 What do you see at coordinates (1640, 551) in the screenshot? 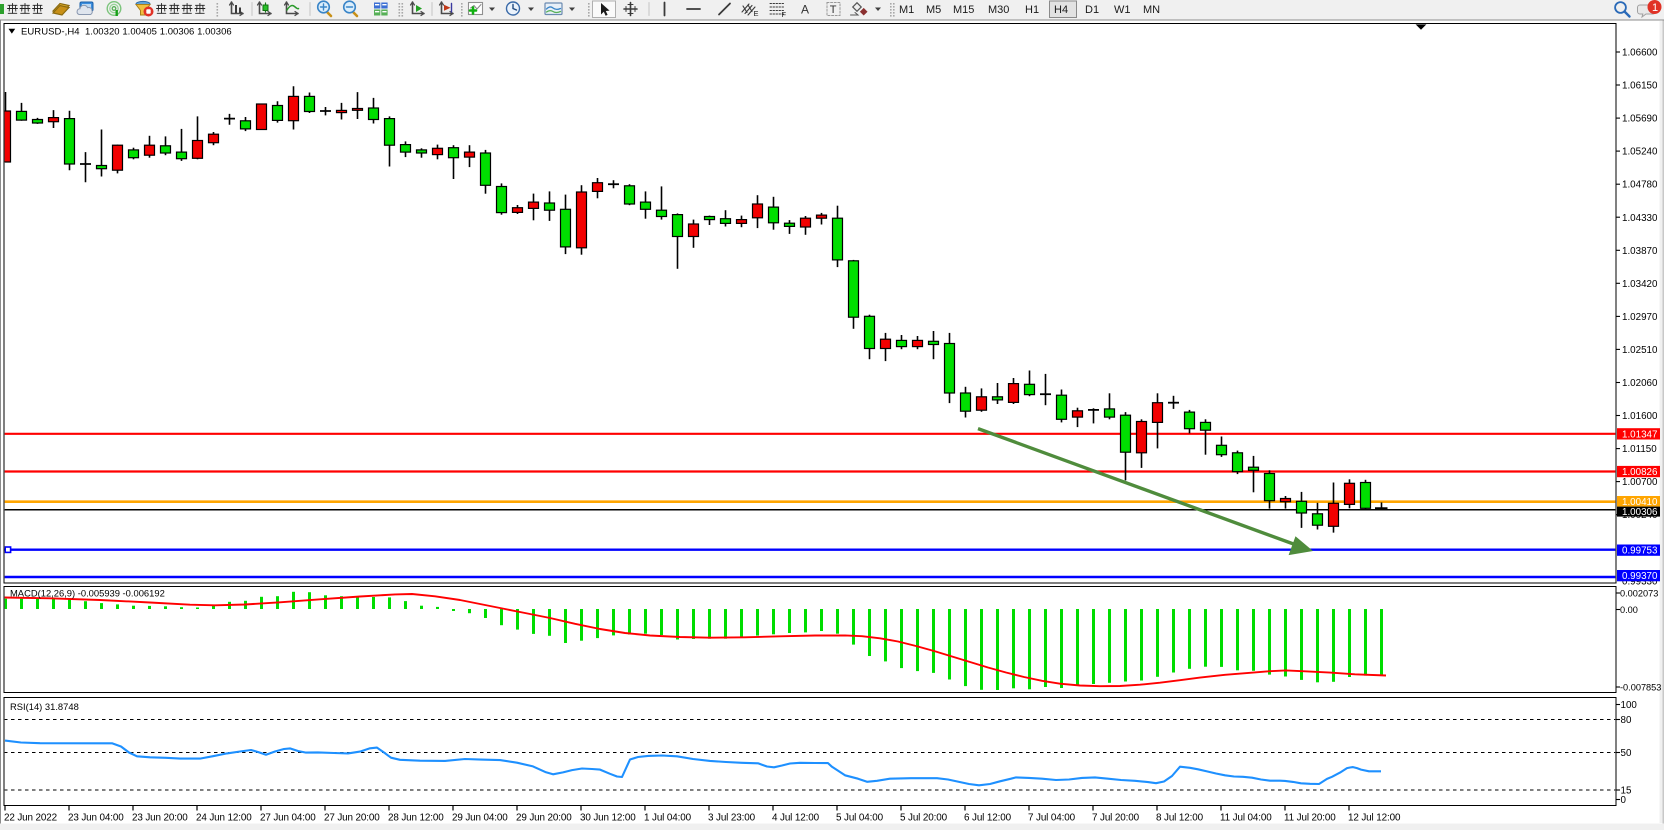
I see `svg-text: 0.99753` at bounding box center [1640, 551].